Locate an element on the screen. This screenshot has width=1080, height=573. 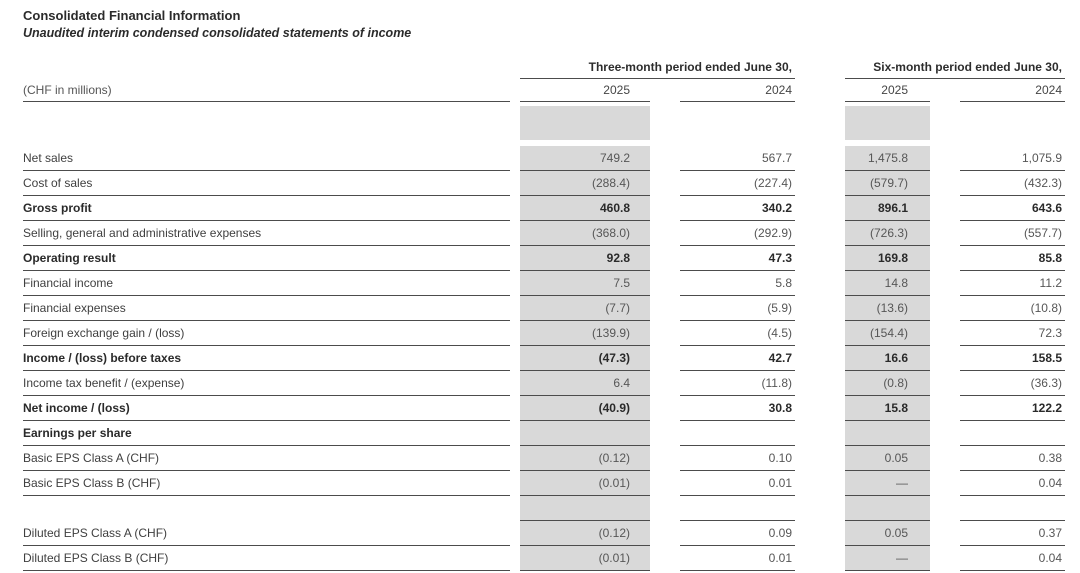
value-cell: (0.12) is located at coordinates (585, 533).